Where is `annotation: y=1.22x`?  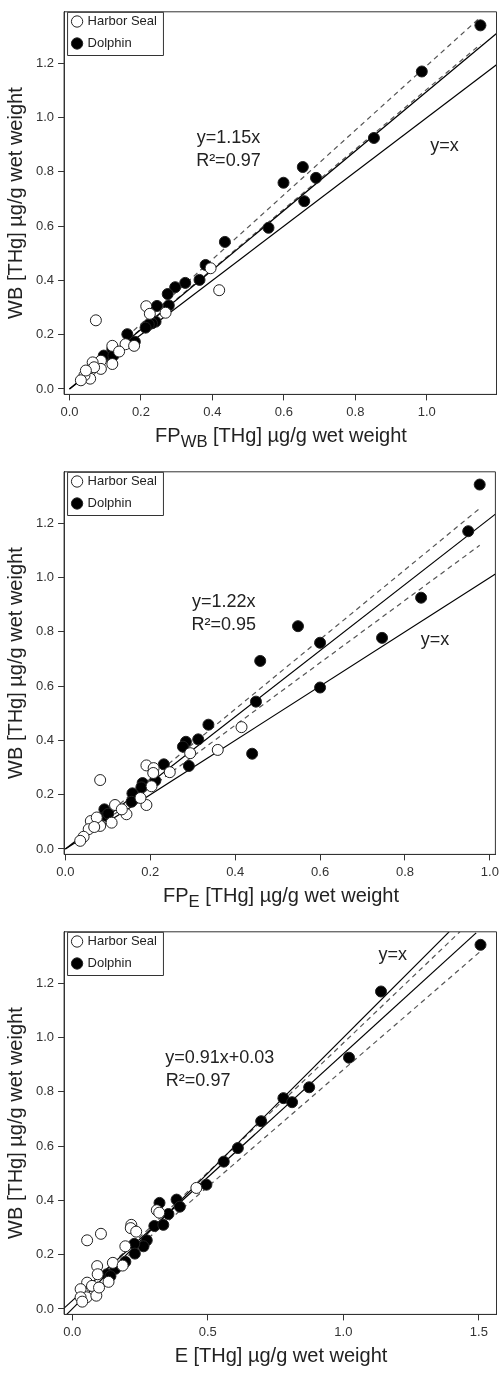
annotation: y=1.22x is located at coordinates (223, 600).